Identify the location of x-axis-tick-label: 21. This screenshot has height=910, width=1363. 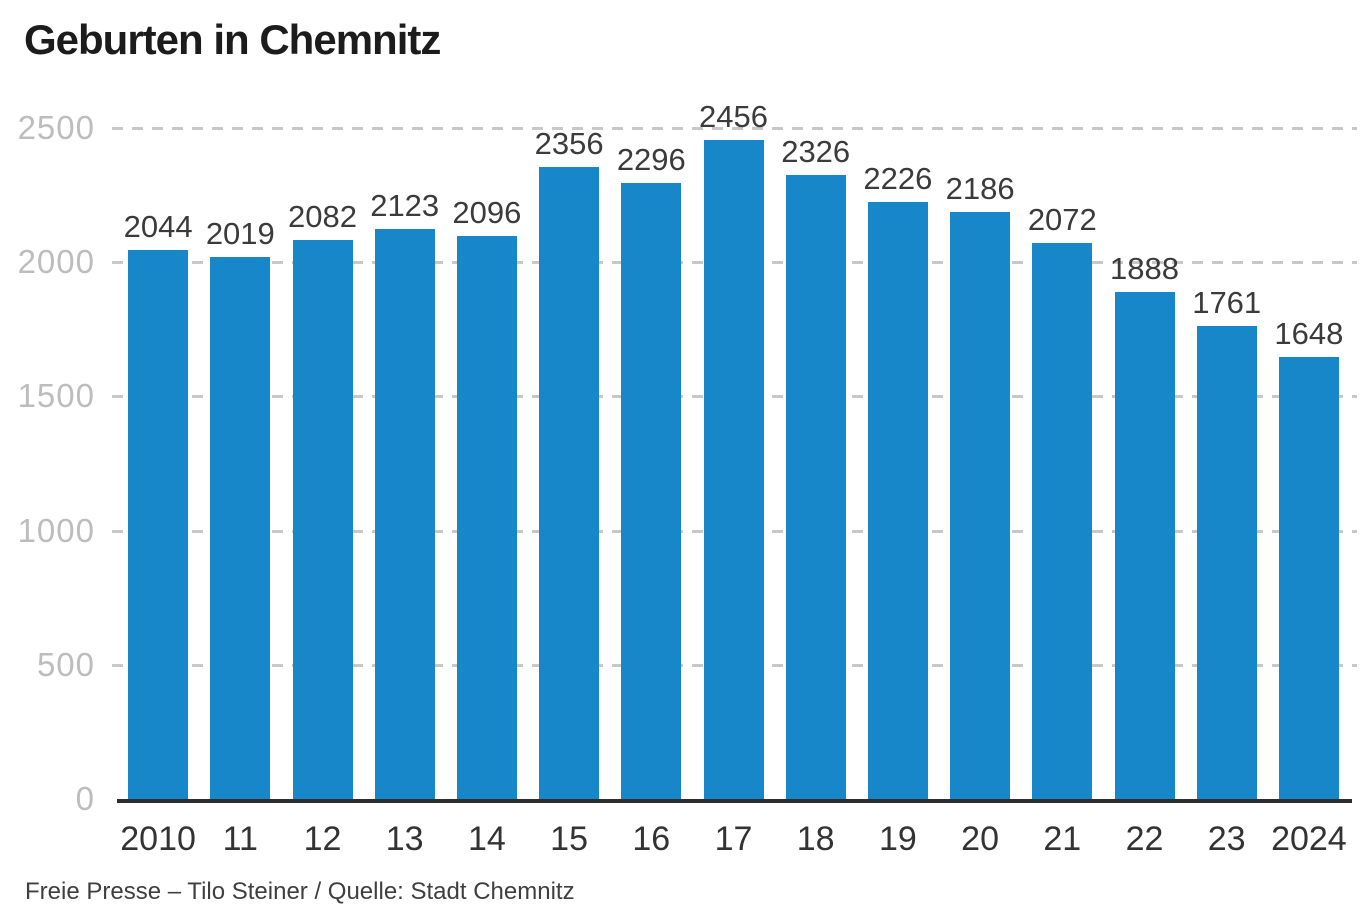
(1062, 839).